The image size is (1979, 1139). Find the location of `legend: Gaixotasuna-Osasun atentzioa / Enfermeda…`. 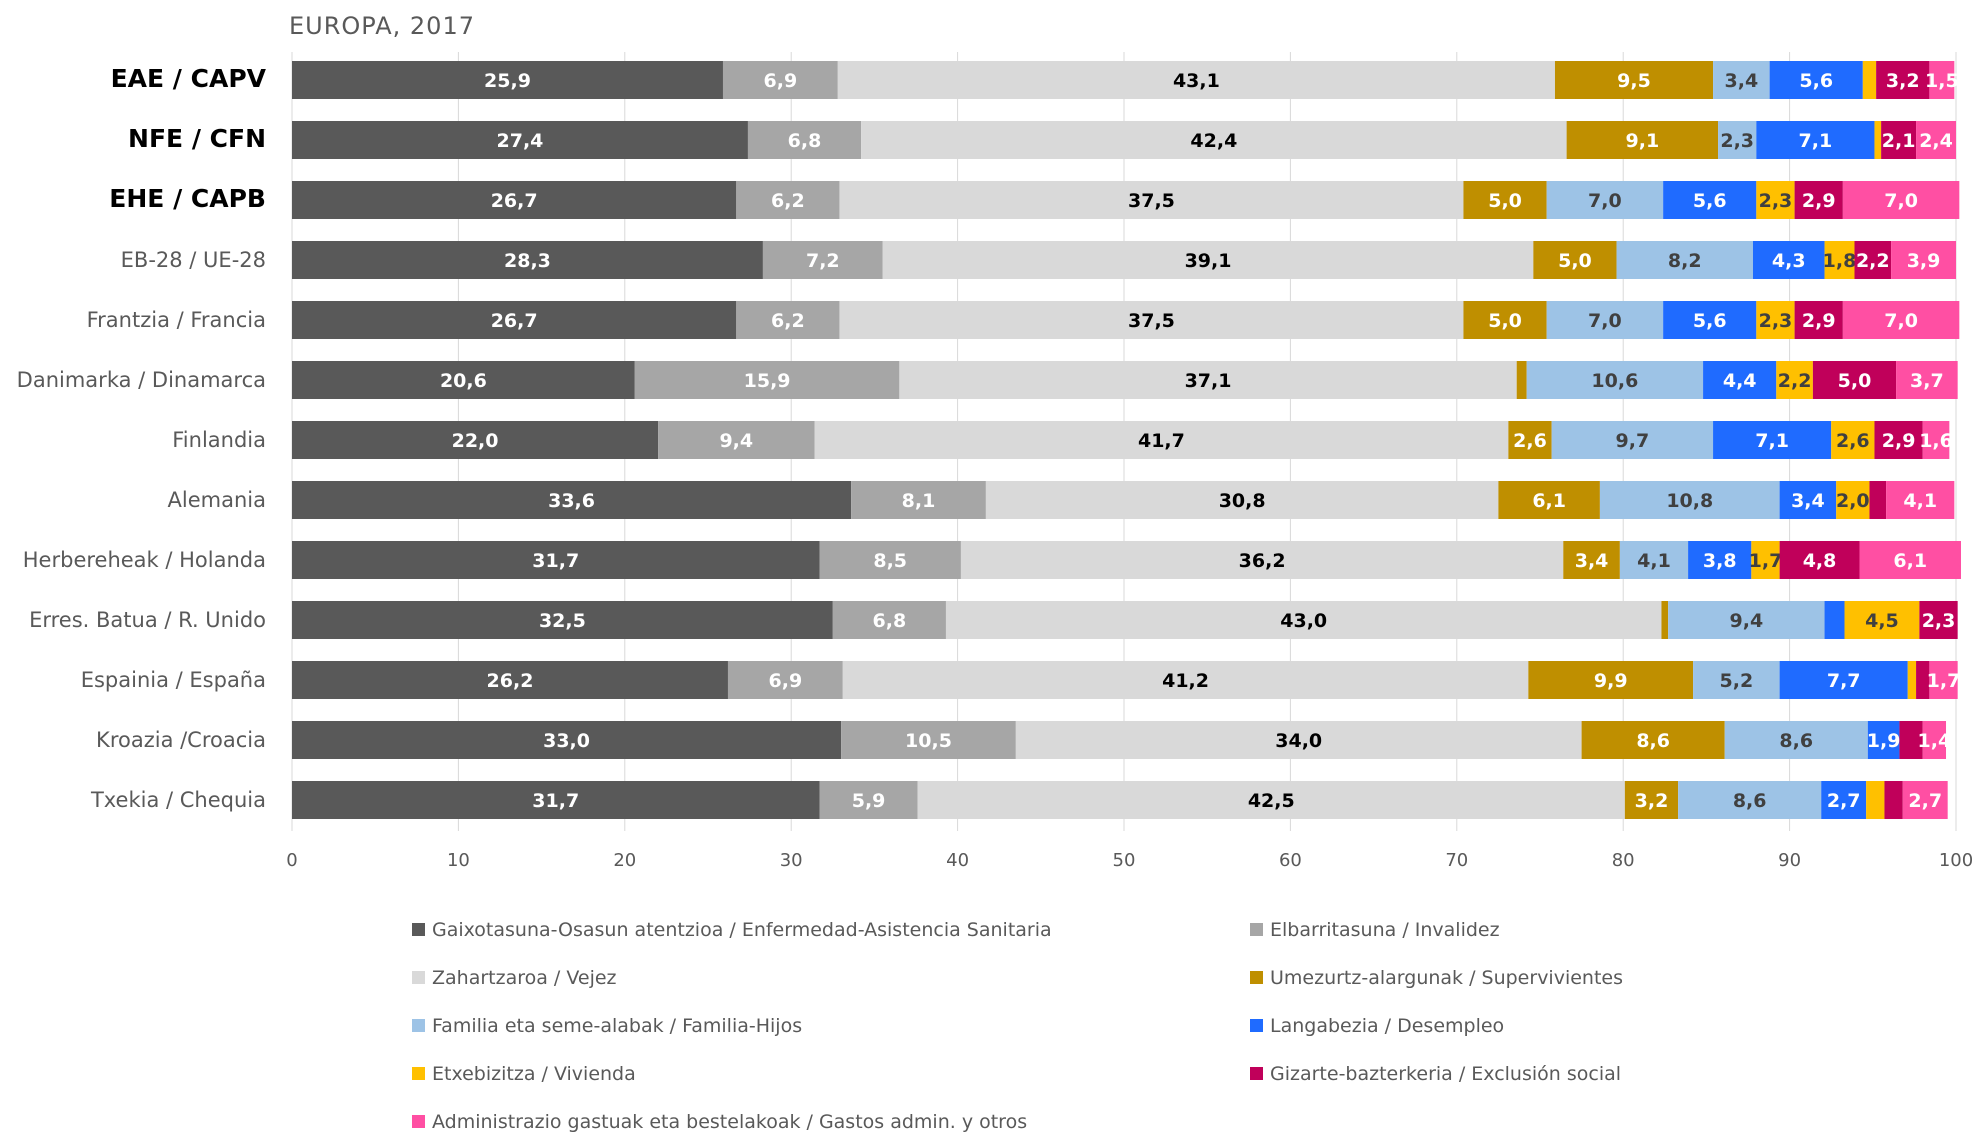

legend: Gaixotasuna-Osasun atentzioa / Enfermeda… is located at coordinates (1017, 1026).